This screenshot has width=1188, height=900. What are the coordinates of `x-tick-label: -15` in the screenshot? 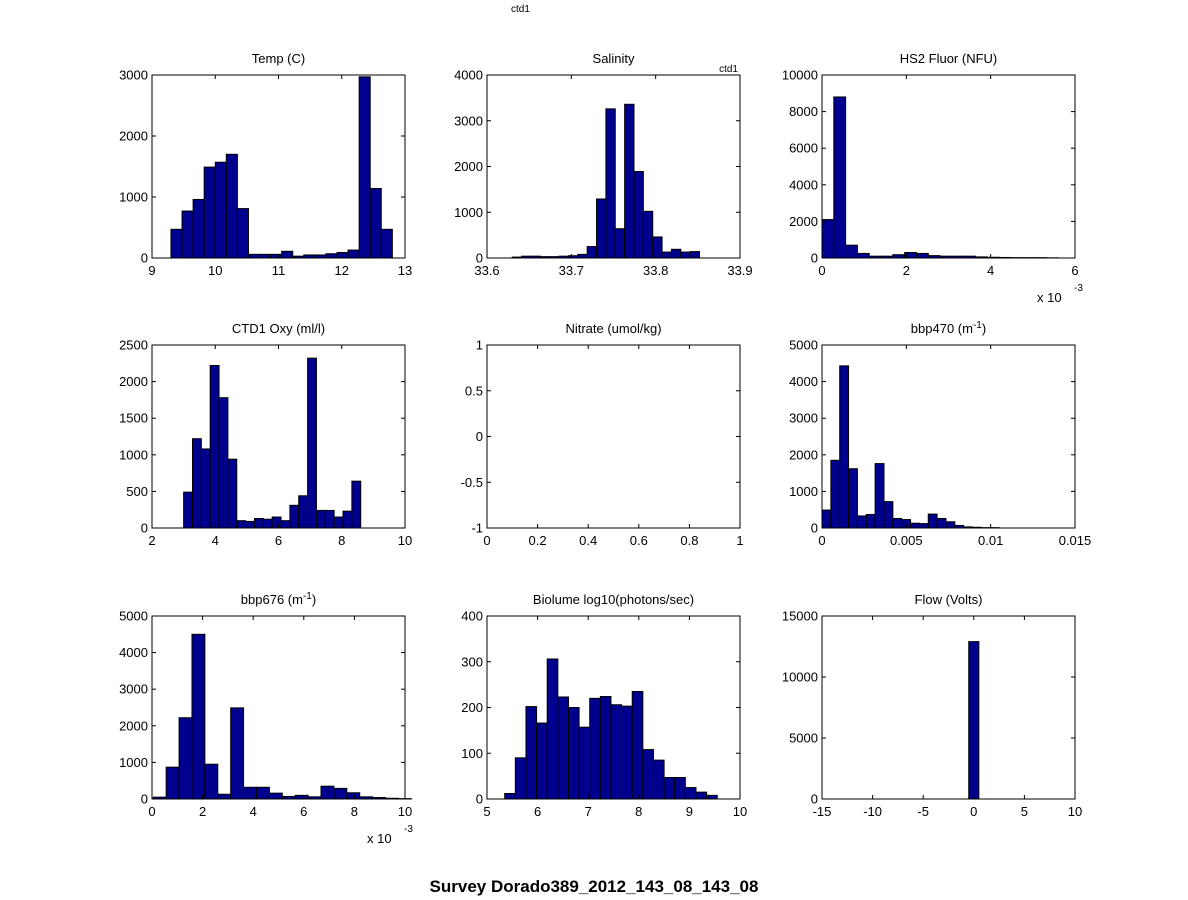 It's located at (822, 811).